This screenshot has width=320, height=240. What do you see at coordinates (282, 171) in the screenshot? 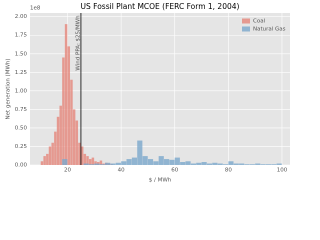
I see `x-tick-label: 100` at bounding box center [282, 171].